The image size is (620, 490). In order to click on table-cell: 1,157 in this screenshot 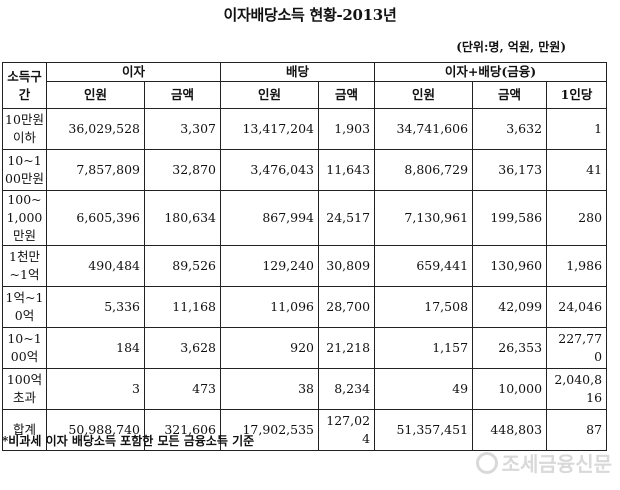, I will do `click(424, 348)`.